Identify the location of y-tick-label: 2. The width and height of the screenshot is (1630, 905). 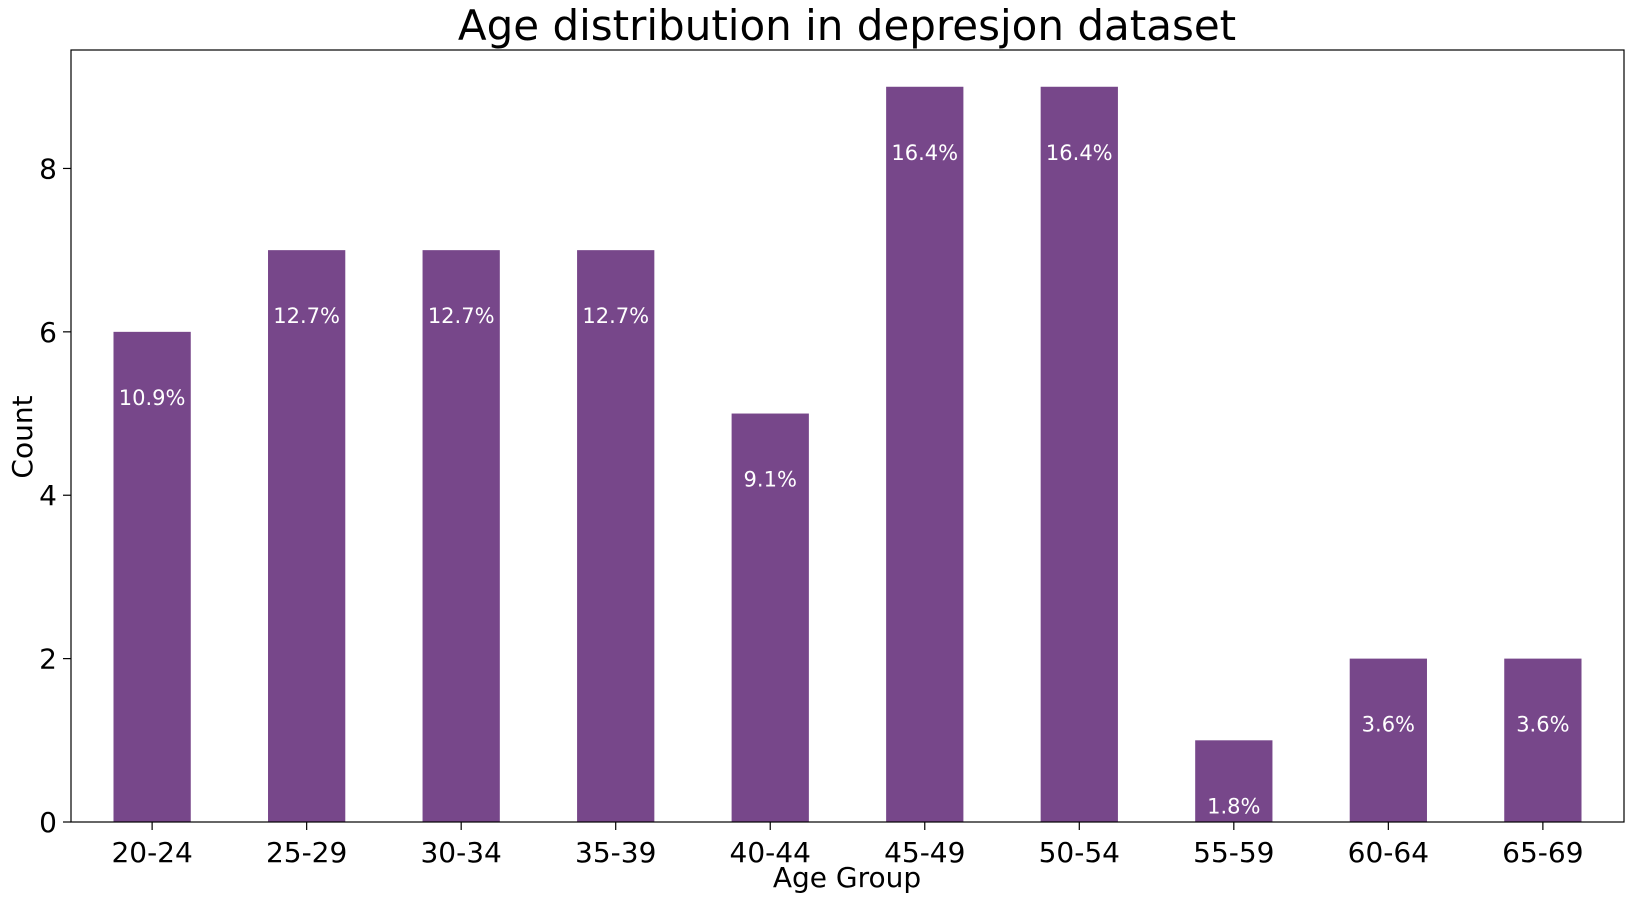
(48, 659).